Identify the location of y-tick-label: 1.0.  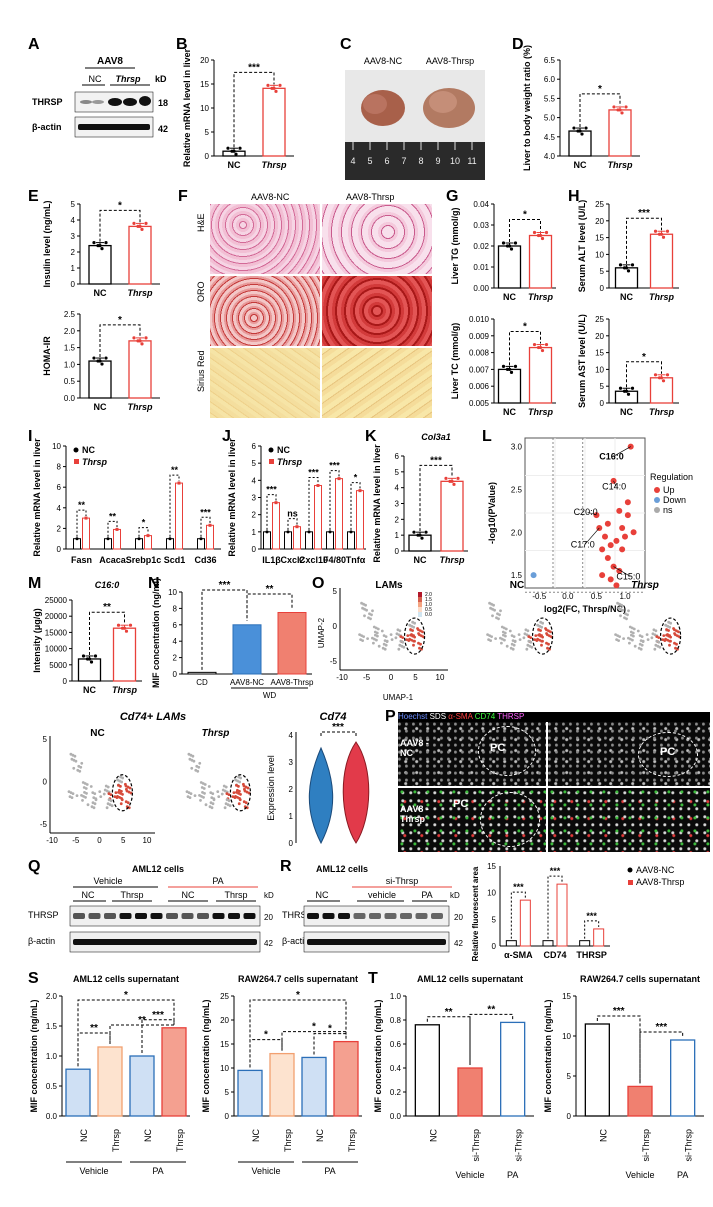
(70, 364).